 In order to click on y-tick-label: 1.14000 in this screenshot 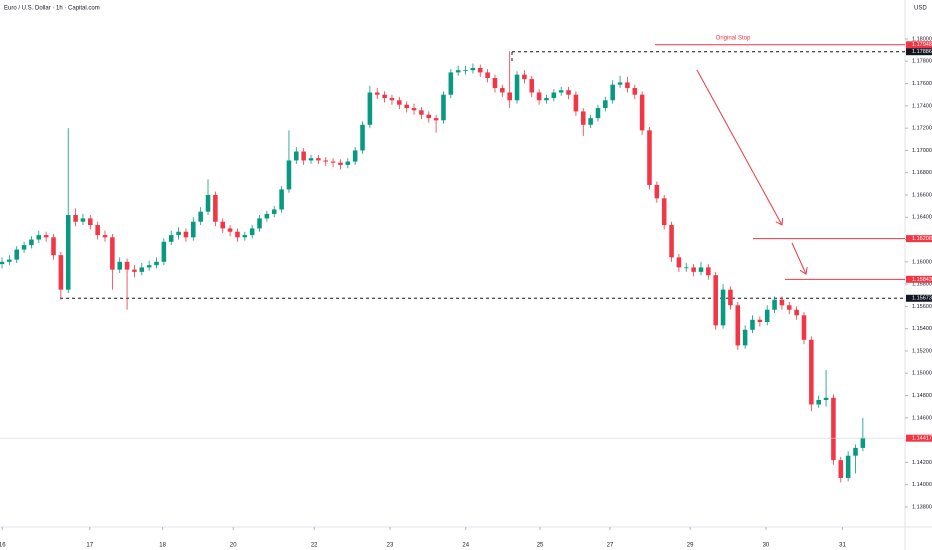, I will do `click(922, 485)`.